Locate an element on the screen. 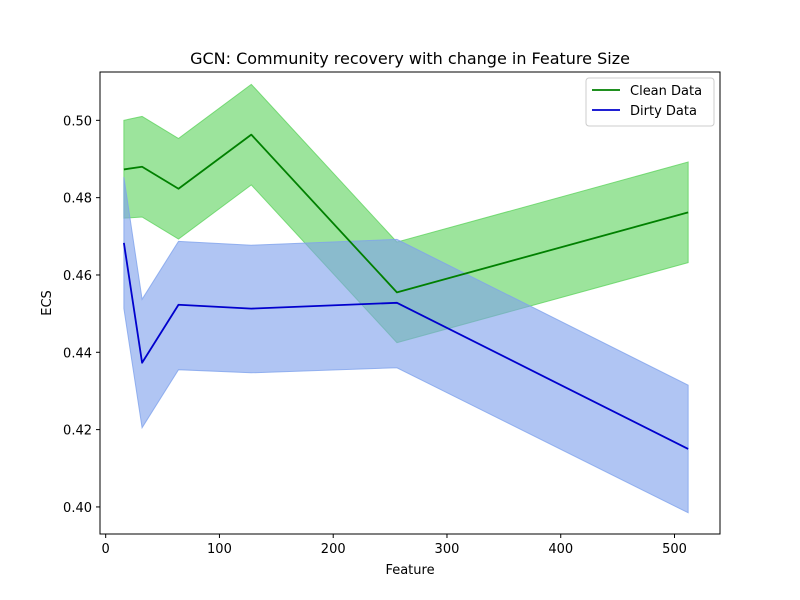  y-axis: 0.40 0.42 0.44 0.46 0.48 0.50 is located at coordinates (81, 315).